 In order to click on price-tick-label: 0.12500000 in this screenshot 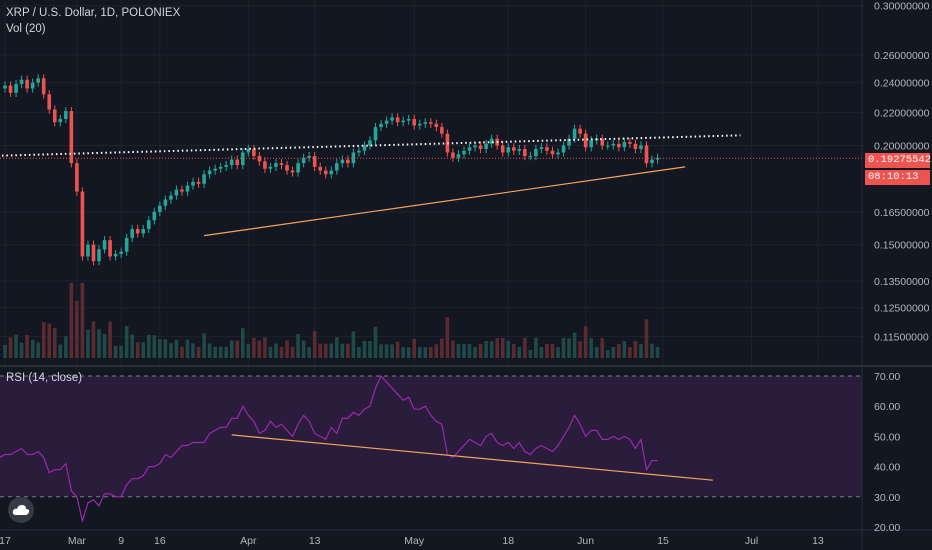, I will do `click(902, 309)`.